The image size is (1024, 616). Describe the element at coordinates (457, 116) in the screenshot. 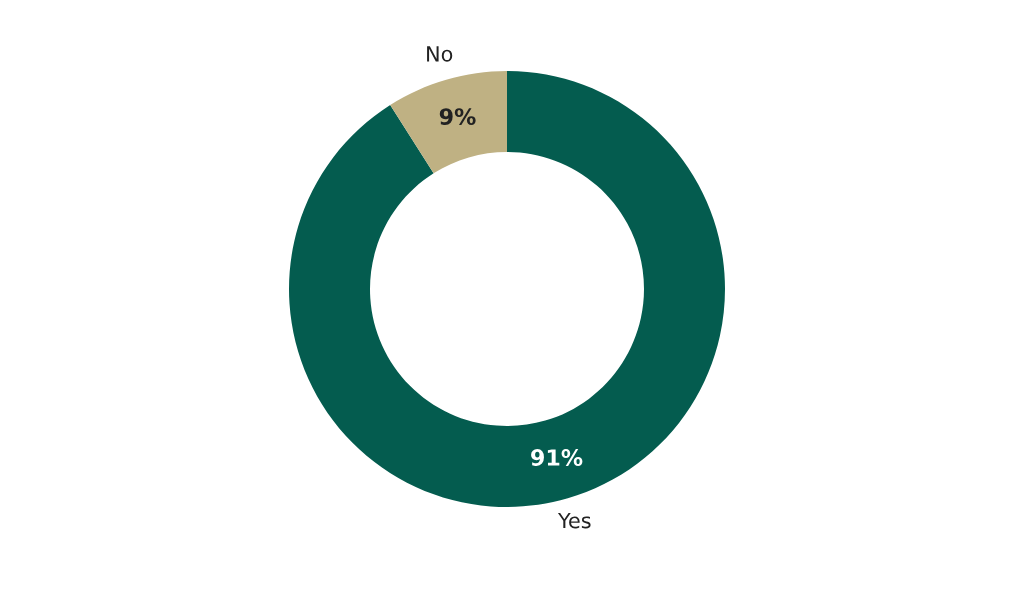

I see `data-label: 9%` at that location.